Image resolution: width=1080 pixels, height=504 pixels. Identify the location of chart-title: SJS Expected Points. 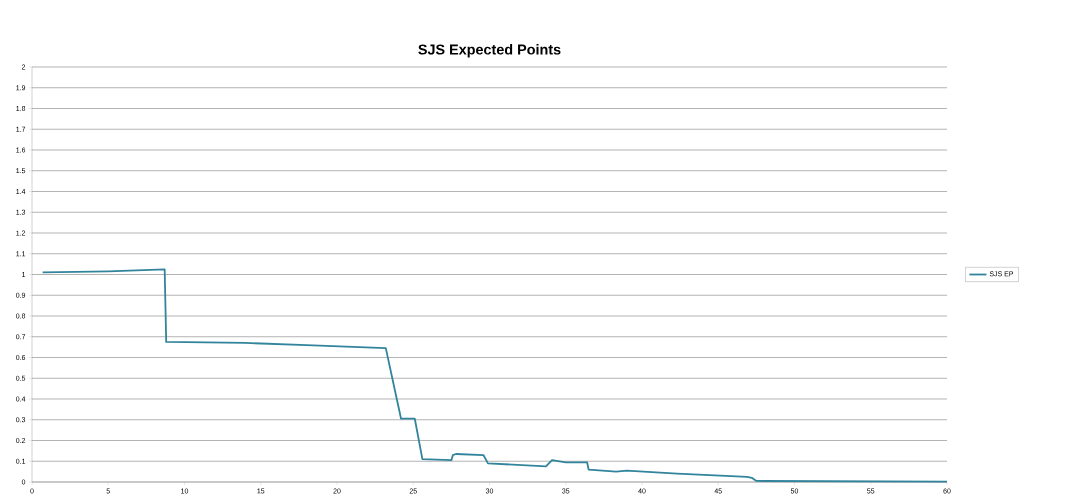
(489, 51).